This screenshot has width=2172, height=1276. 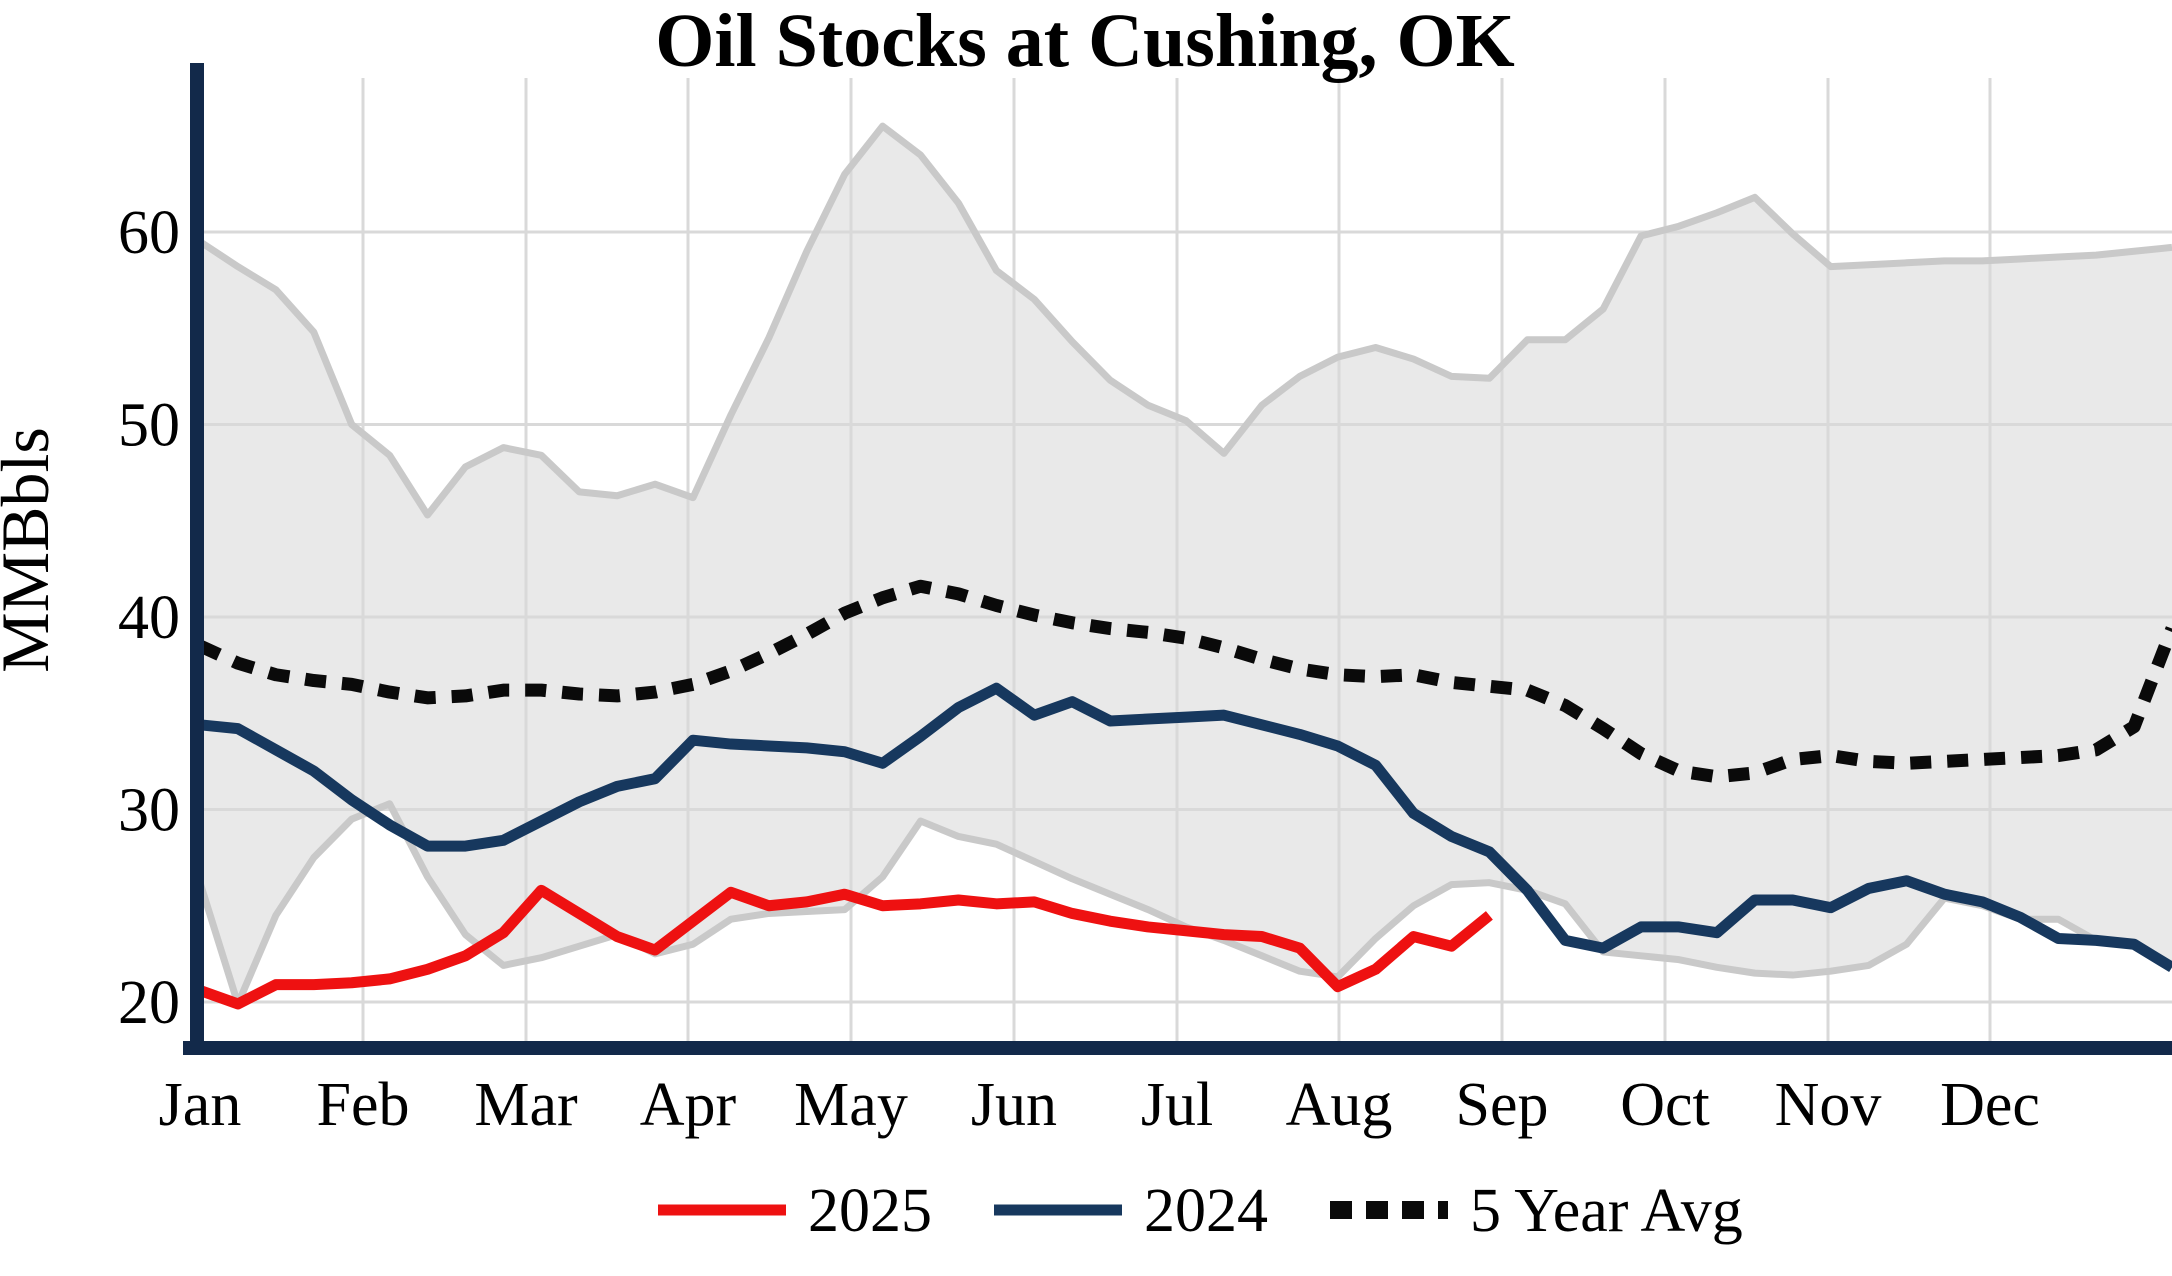 I want to click on x-tick-label-sep: Sep, so click(x=1502, y=1105).